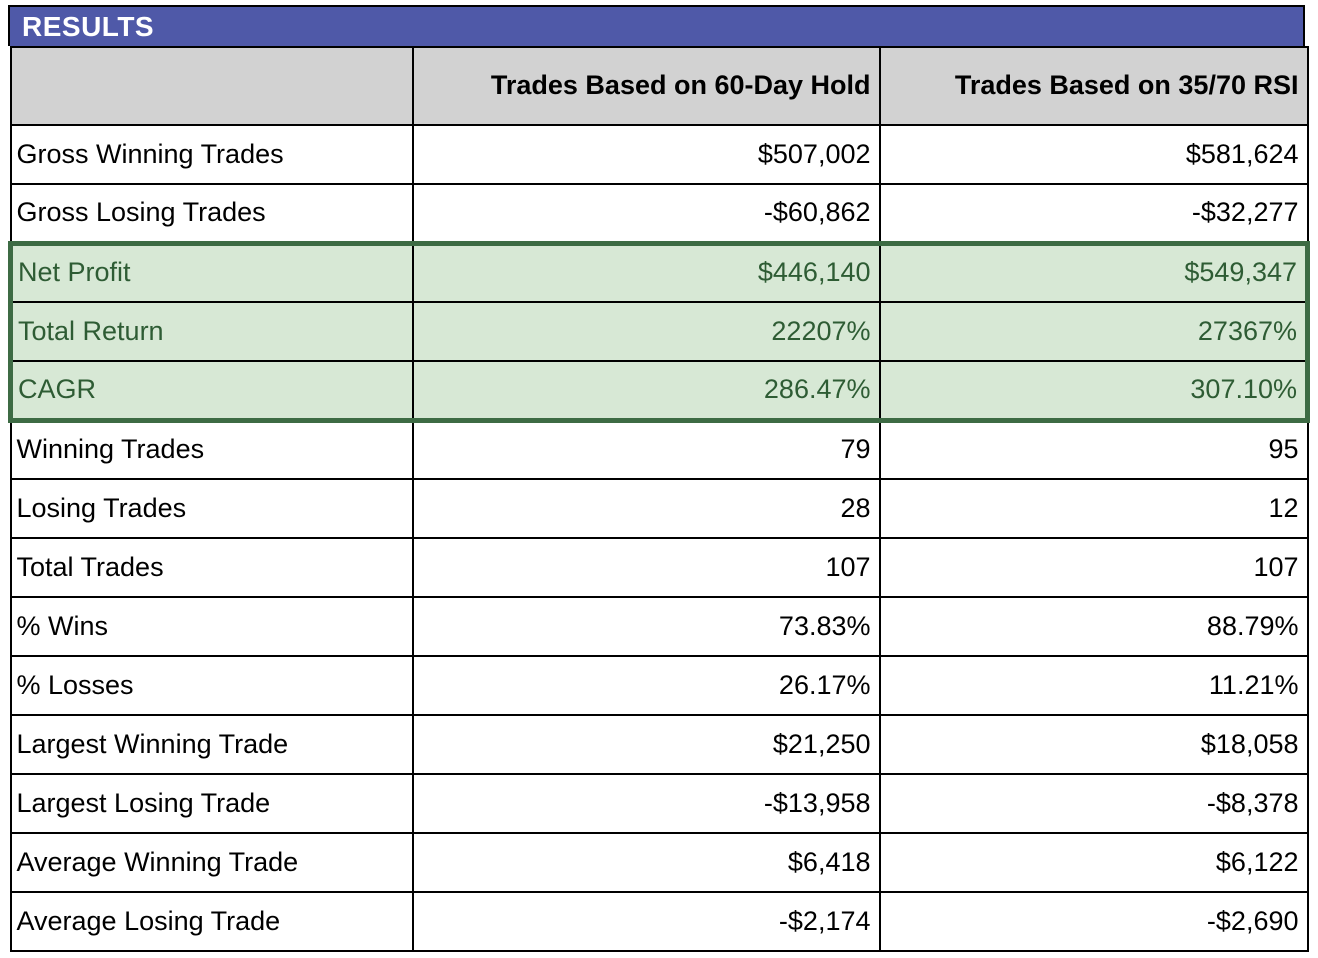  What do you see at coordinates (646, 508) in the screenshot?
I see `value-cell-60day-hold: 28` at bounding box center [646, 508].